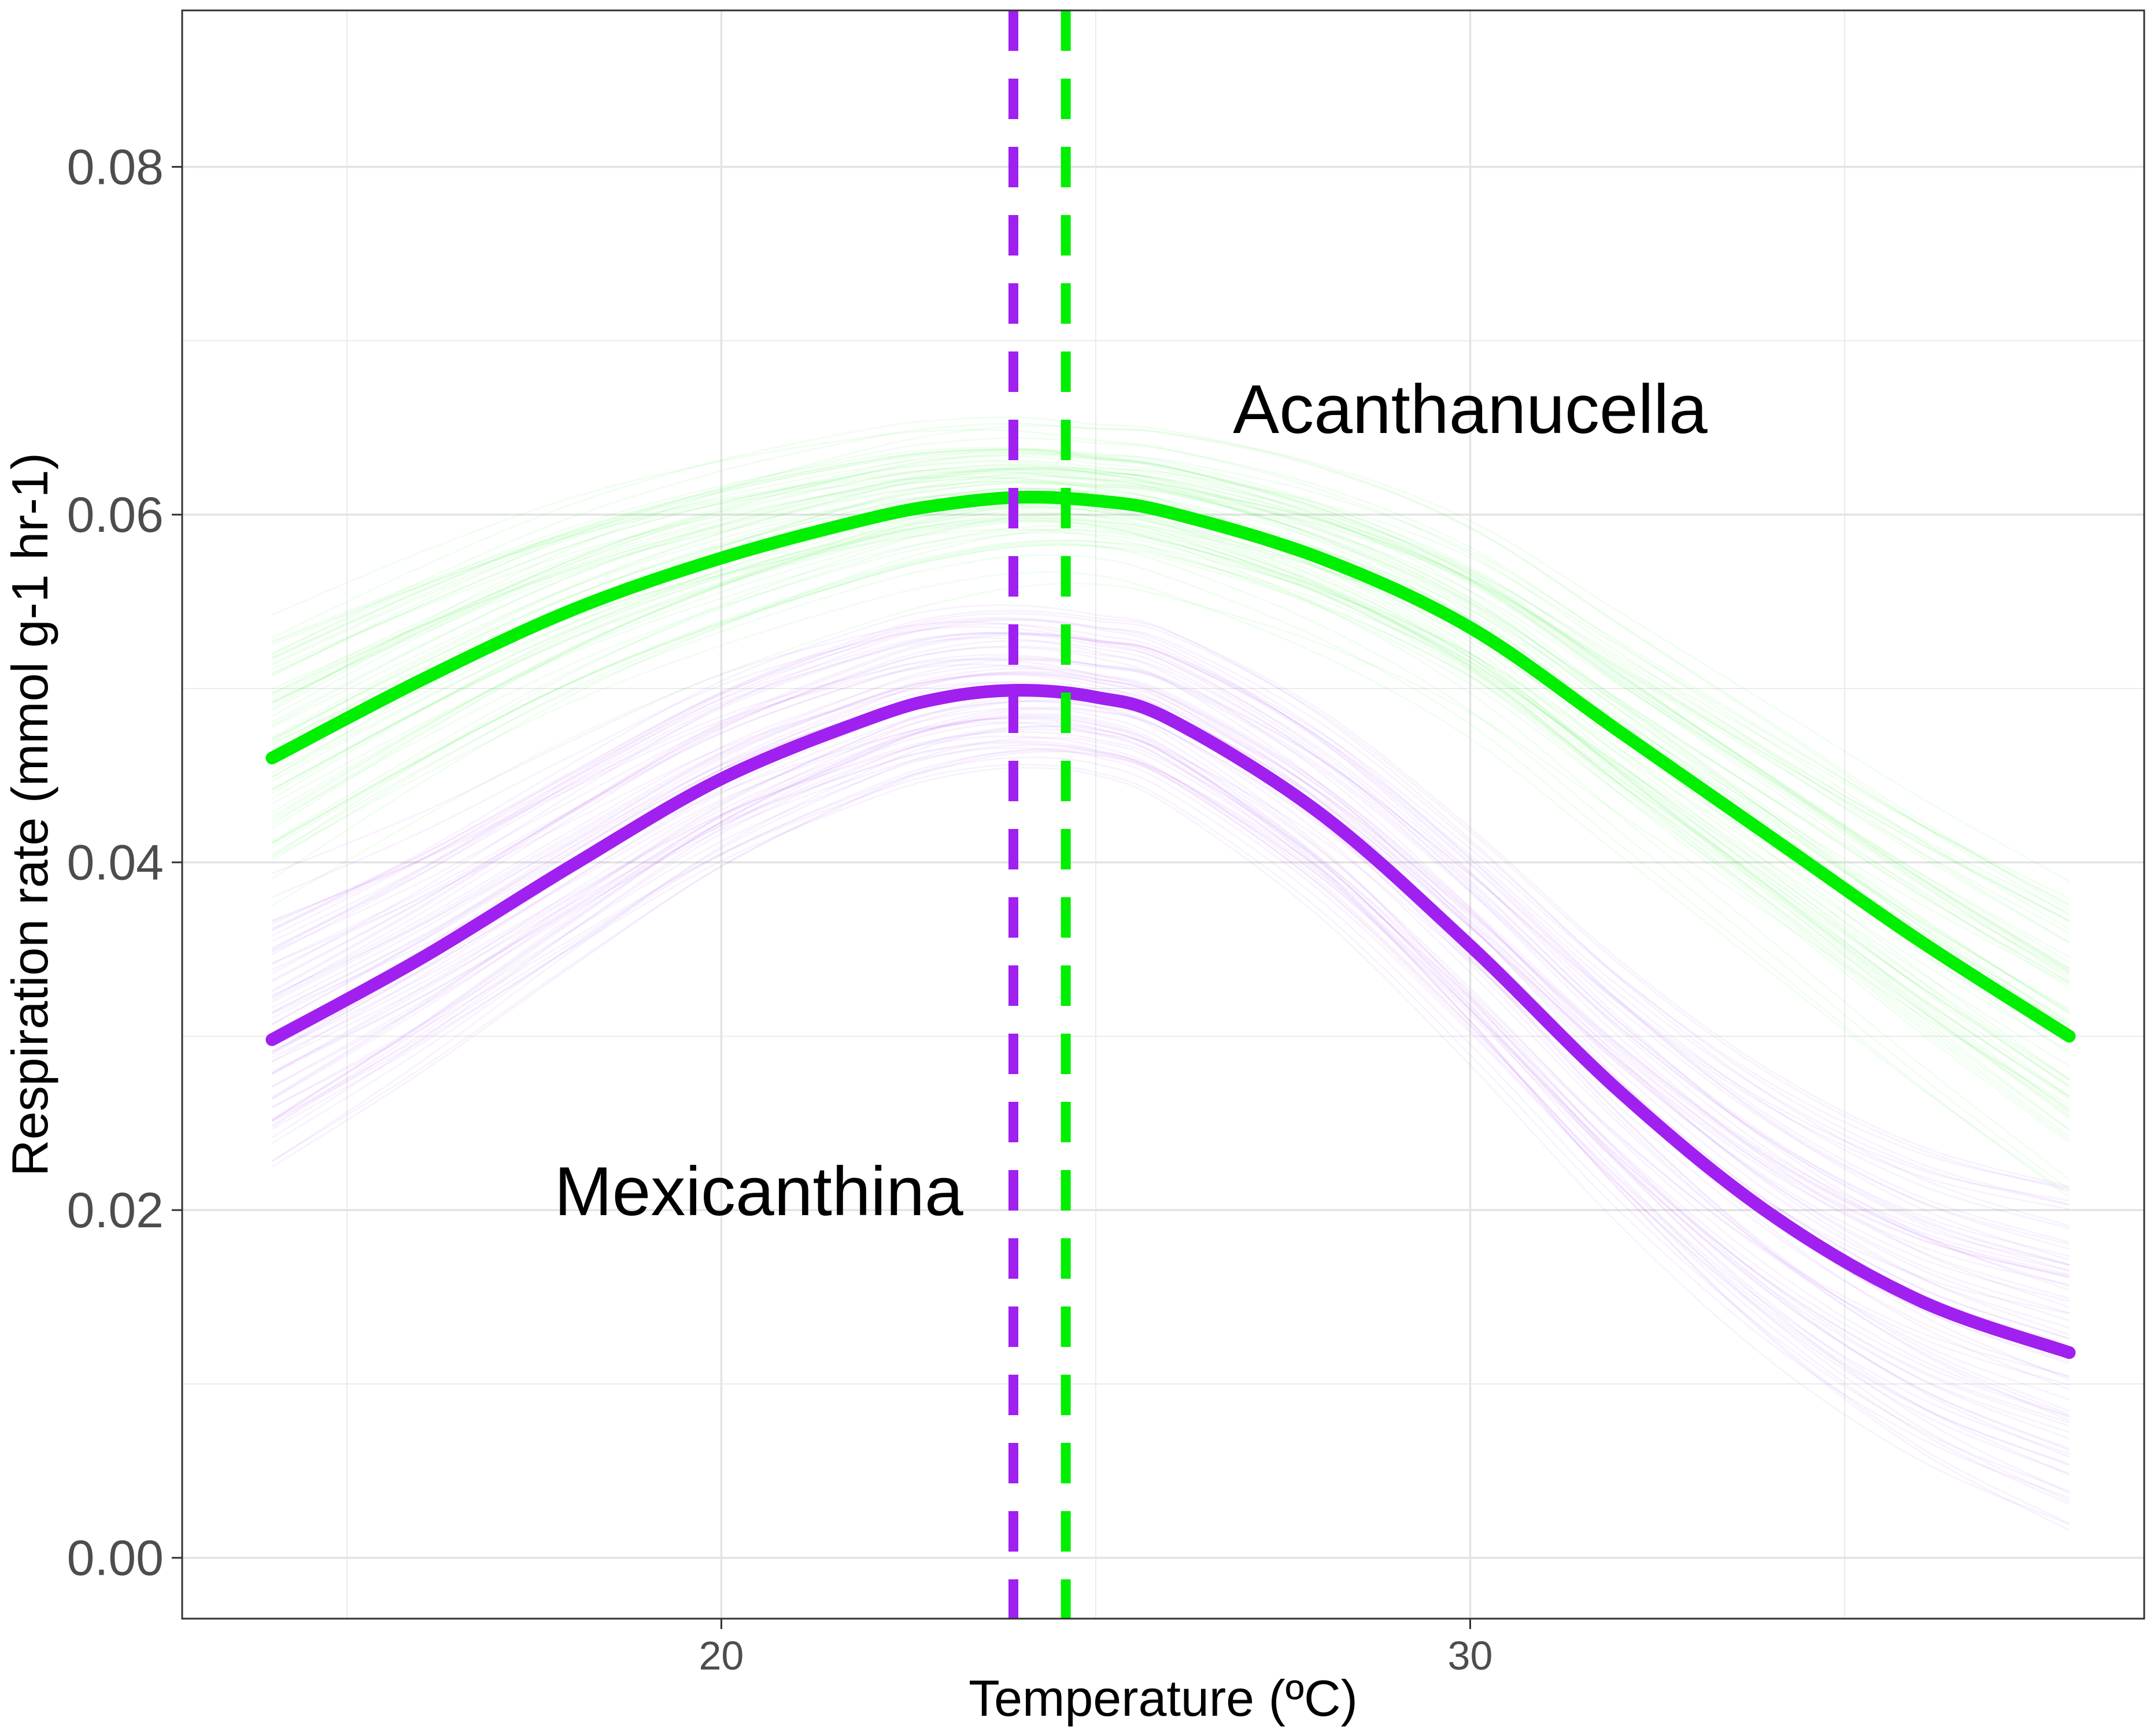  Describe the element at coordinates (30, 814) in the screenshot. I see `y-axis-title: Respiration rate (mmol g-1 hr-1)` at that location.